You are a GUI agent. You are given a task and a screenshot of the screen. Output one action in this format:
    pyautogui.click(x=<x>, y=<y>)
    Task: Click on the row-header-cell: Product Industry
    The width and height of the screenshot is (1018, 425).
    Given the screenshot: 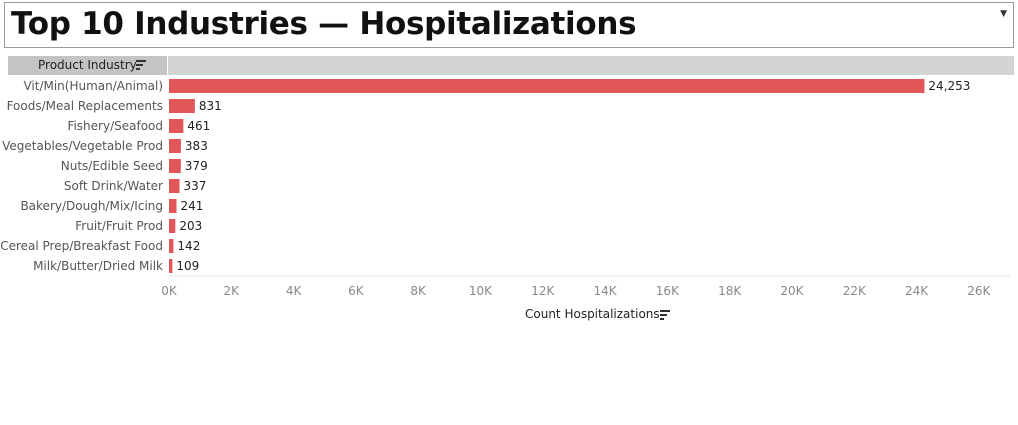 What is the action you would take?
    pyautogui.click(x=88, y=65)
    